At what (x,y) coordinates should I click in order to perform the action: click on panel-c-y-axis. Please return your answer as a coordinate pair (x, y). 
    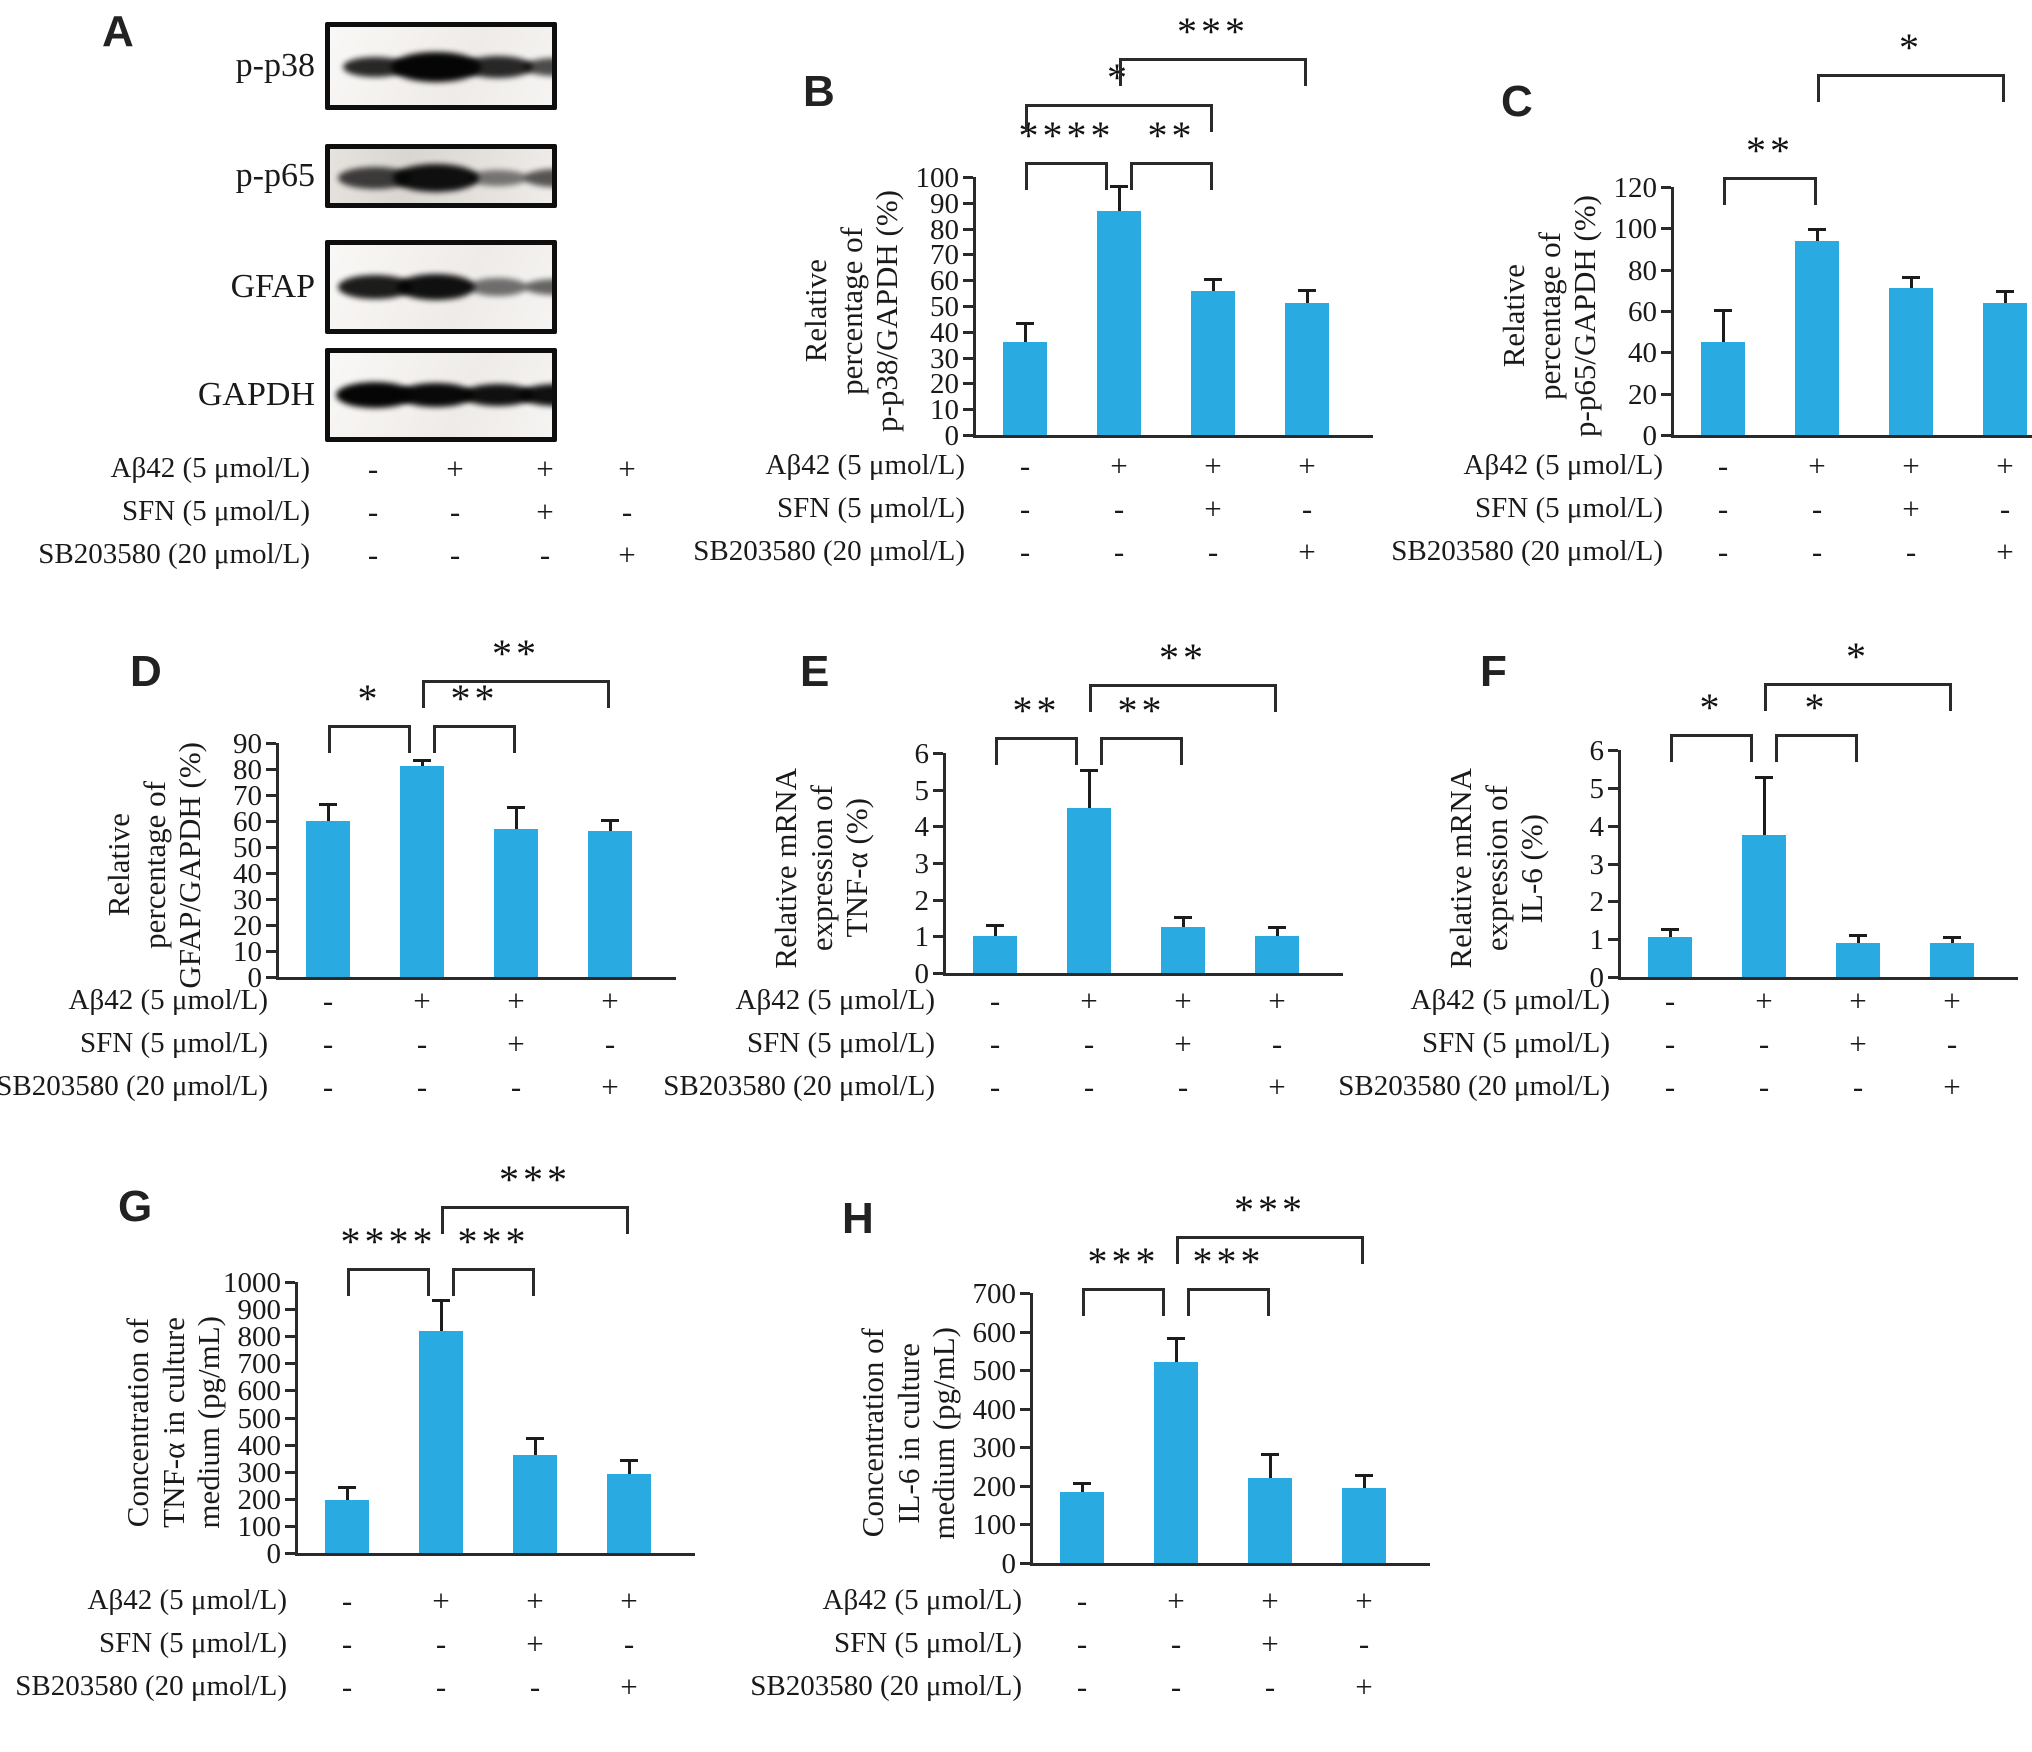
    Looking at the image, I should click on (1672, 312).